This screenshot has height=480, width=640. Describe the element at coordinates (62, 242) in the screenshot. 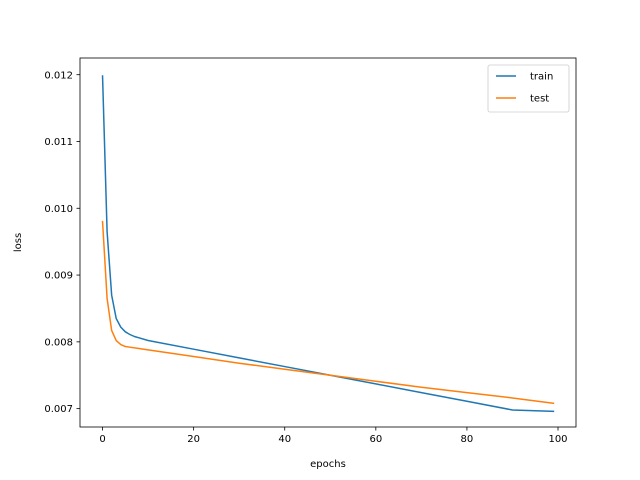

I see `y-axis: 0.007 0.008 0.009 0.010 0.011 0.012` at that location.